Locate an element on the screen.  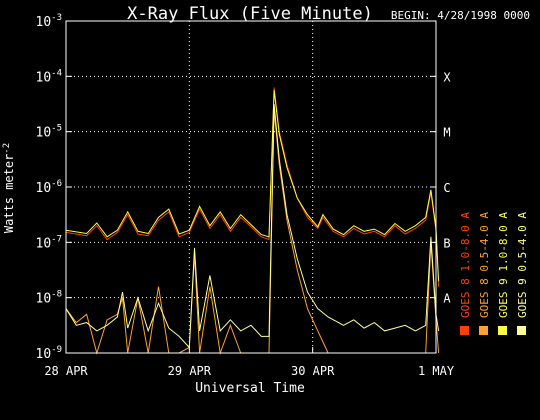
x-tick-label: 30 APR is located at coordinates (313, 371).